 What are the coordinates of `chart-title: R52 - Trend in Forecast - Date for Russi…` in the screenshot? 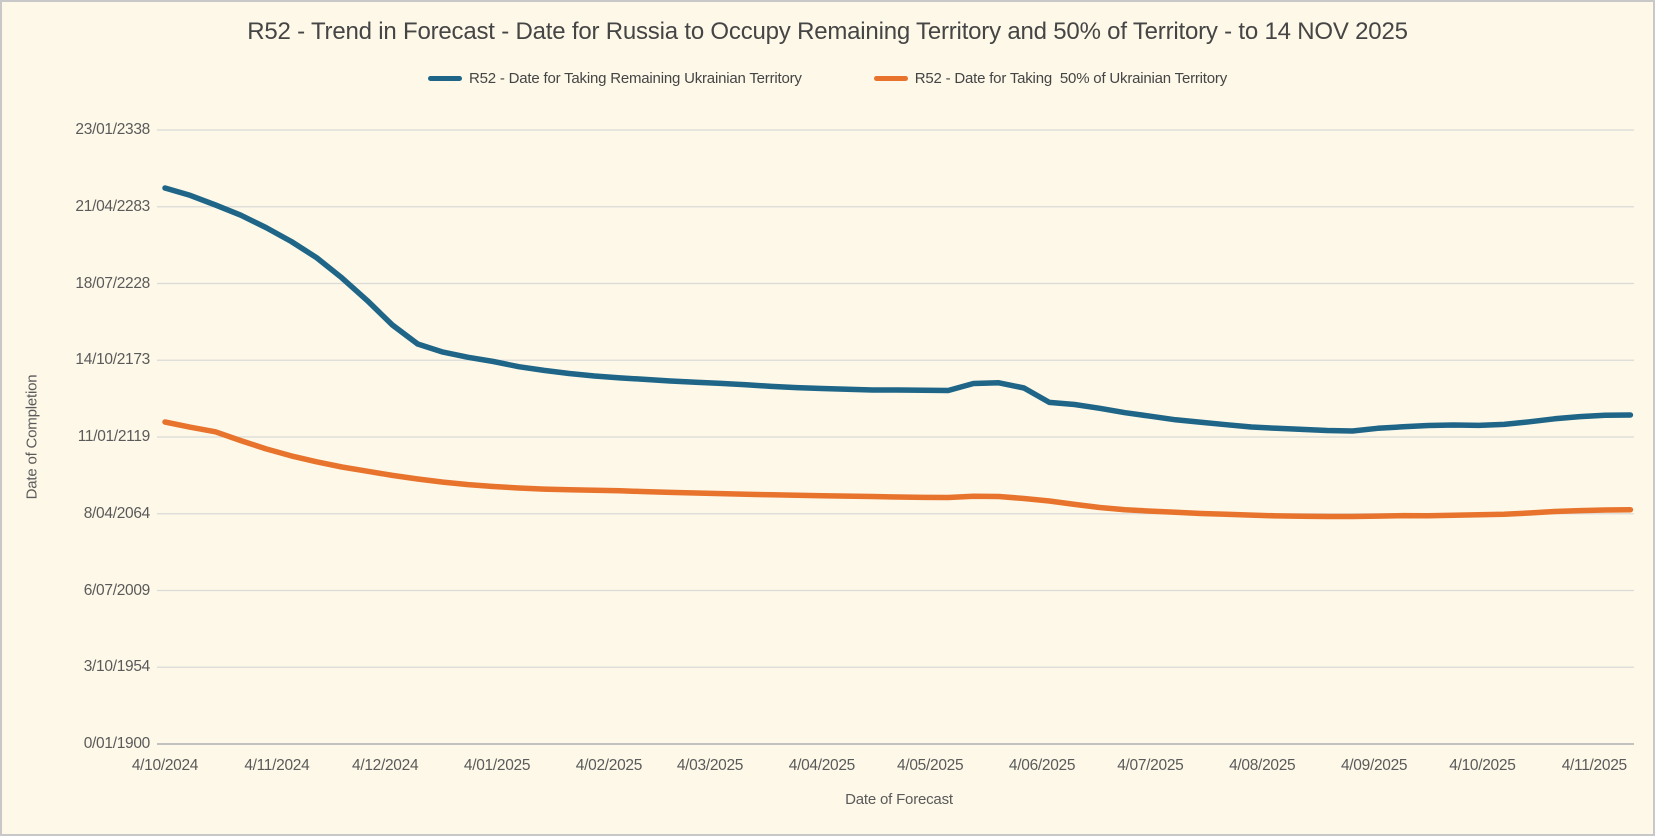 It's located at (827, 31).